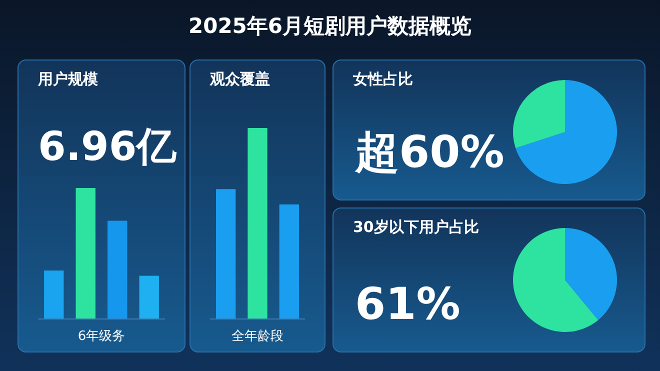 This screenshot has height=371, width=660. I want to click on chart-title: 观众覆盖, so click(239, 79).